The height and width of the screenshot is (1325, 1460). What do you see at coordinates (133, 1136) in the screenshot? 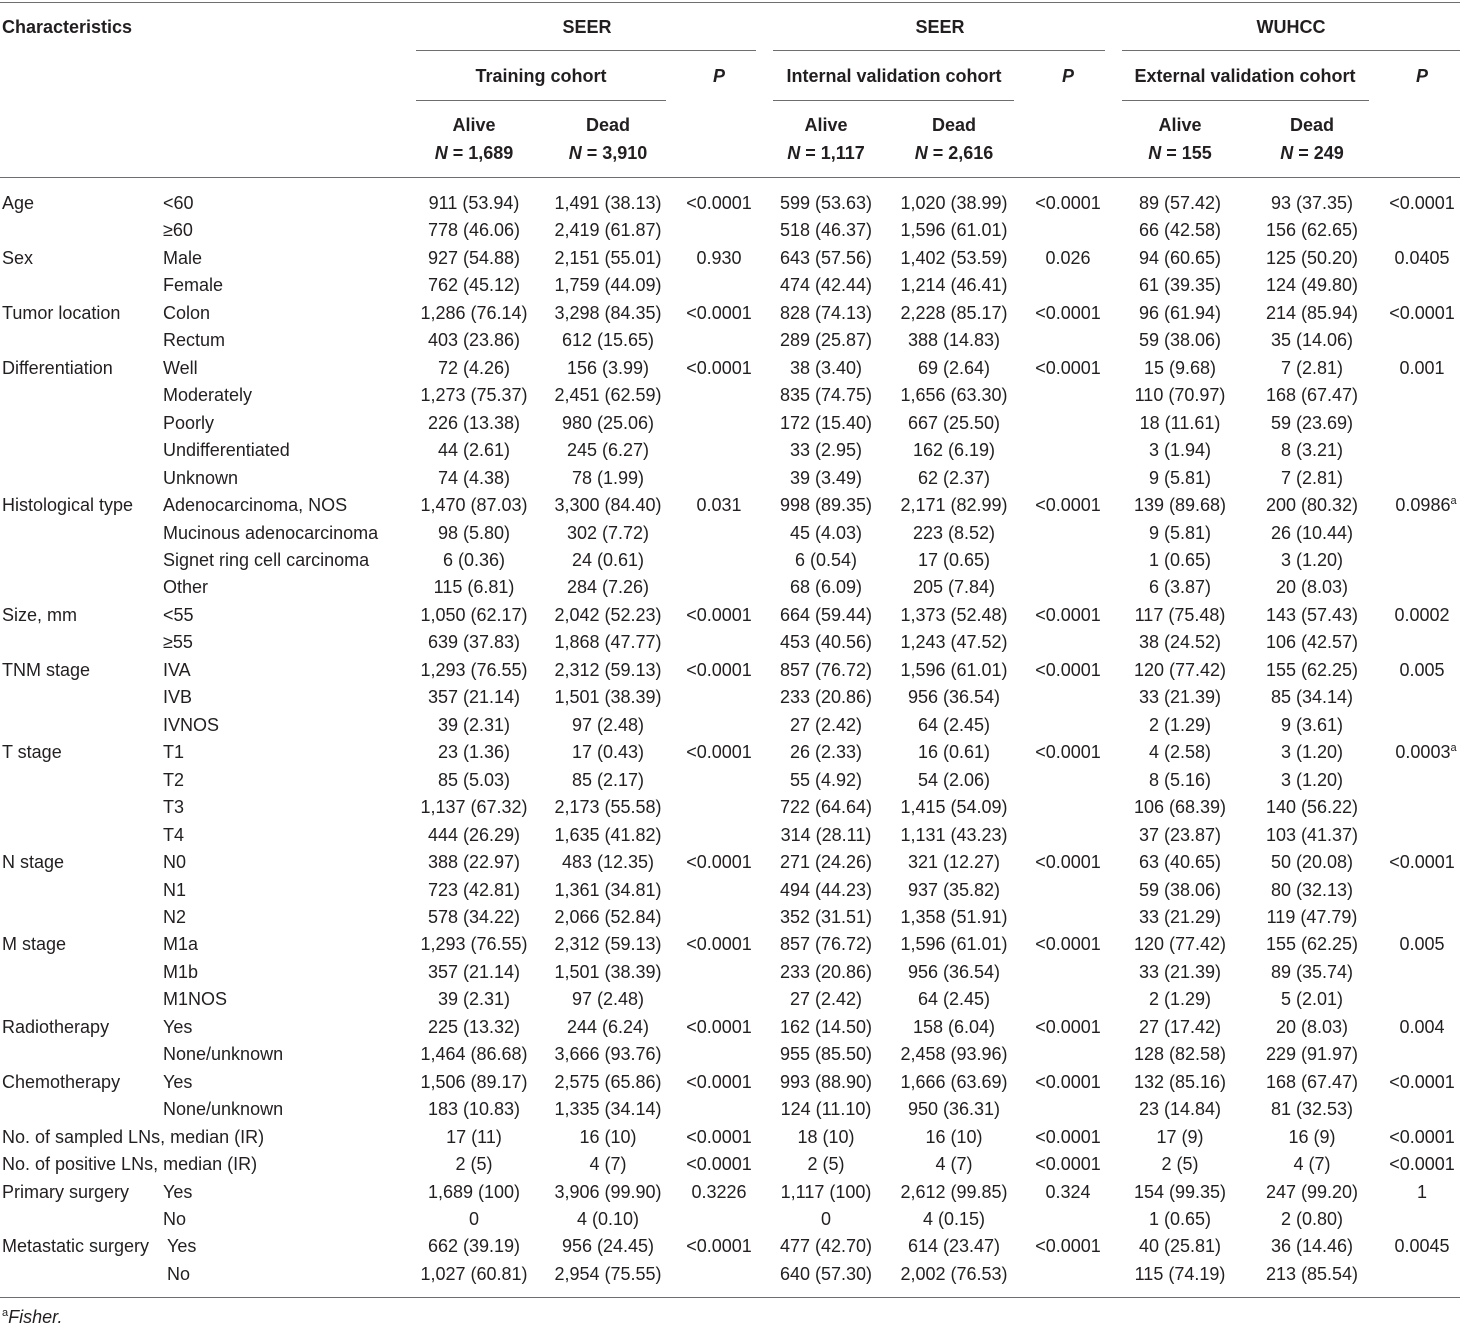
I see `row-label: No. of sampled LNs, median (IR)` at bounding box center [133, 1136].